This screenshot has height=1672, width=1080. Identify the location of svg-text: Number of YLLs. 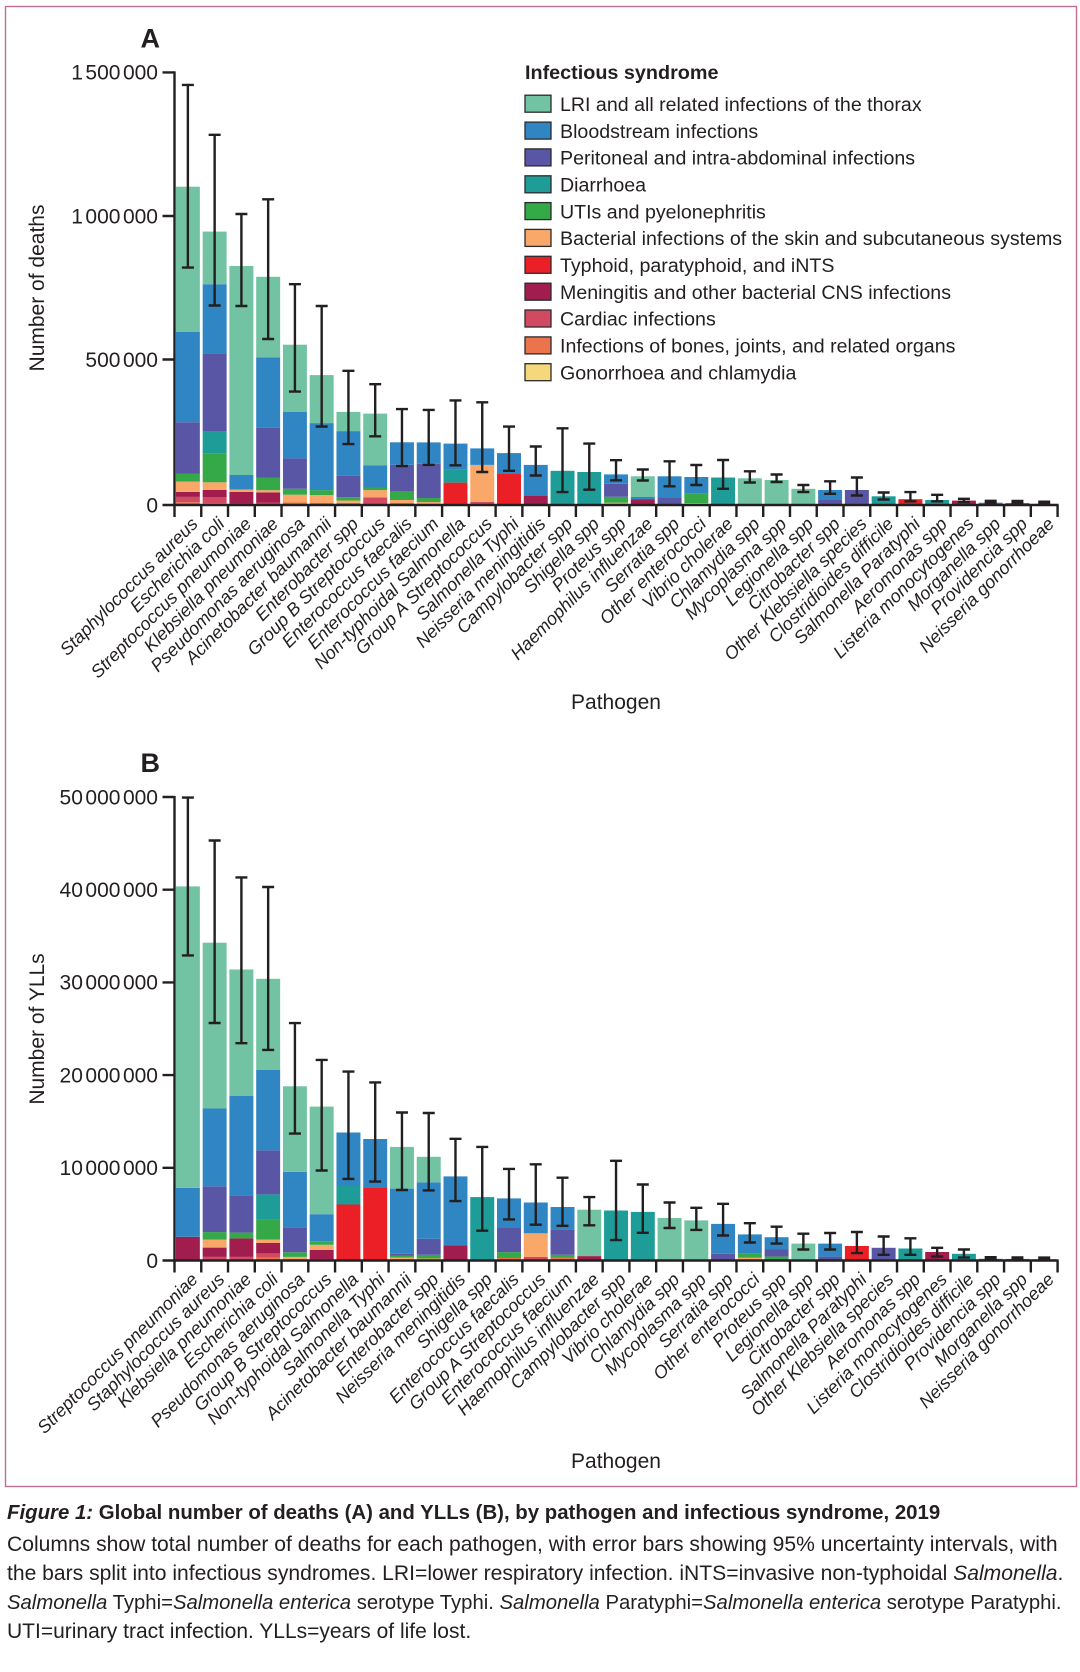
(37, 1028).